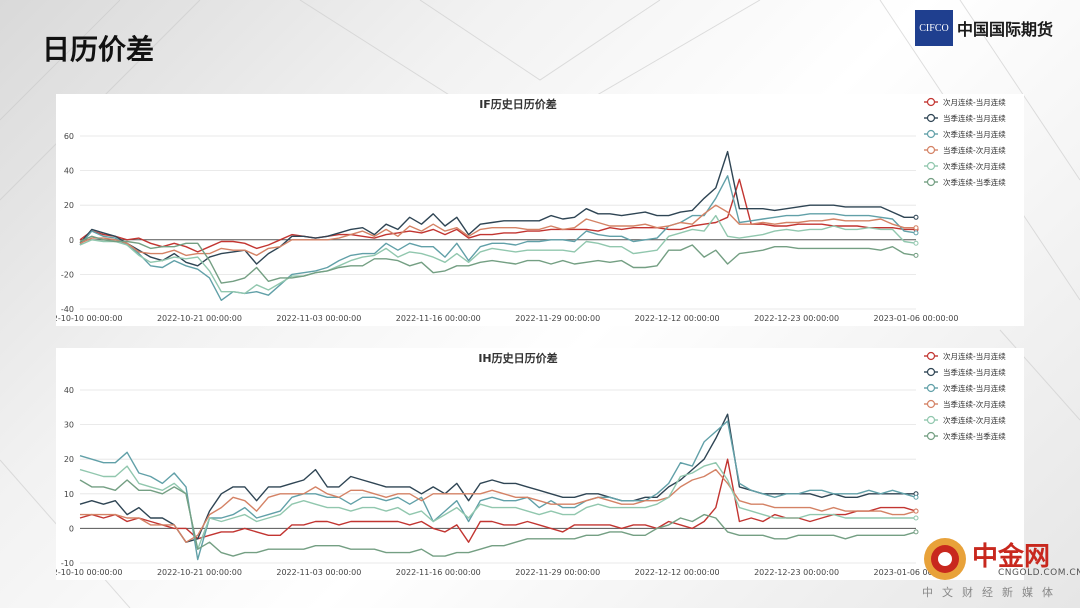 Image resolution: width=1080 pixels, height=608 pixels. What do you see at coordinates (934, 28) in the screenshot?
I see `cifco-logo-mark: CIFCO` at bounding box center [934, 28].